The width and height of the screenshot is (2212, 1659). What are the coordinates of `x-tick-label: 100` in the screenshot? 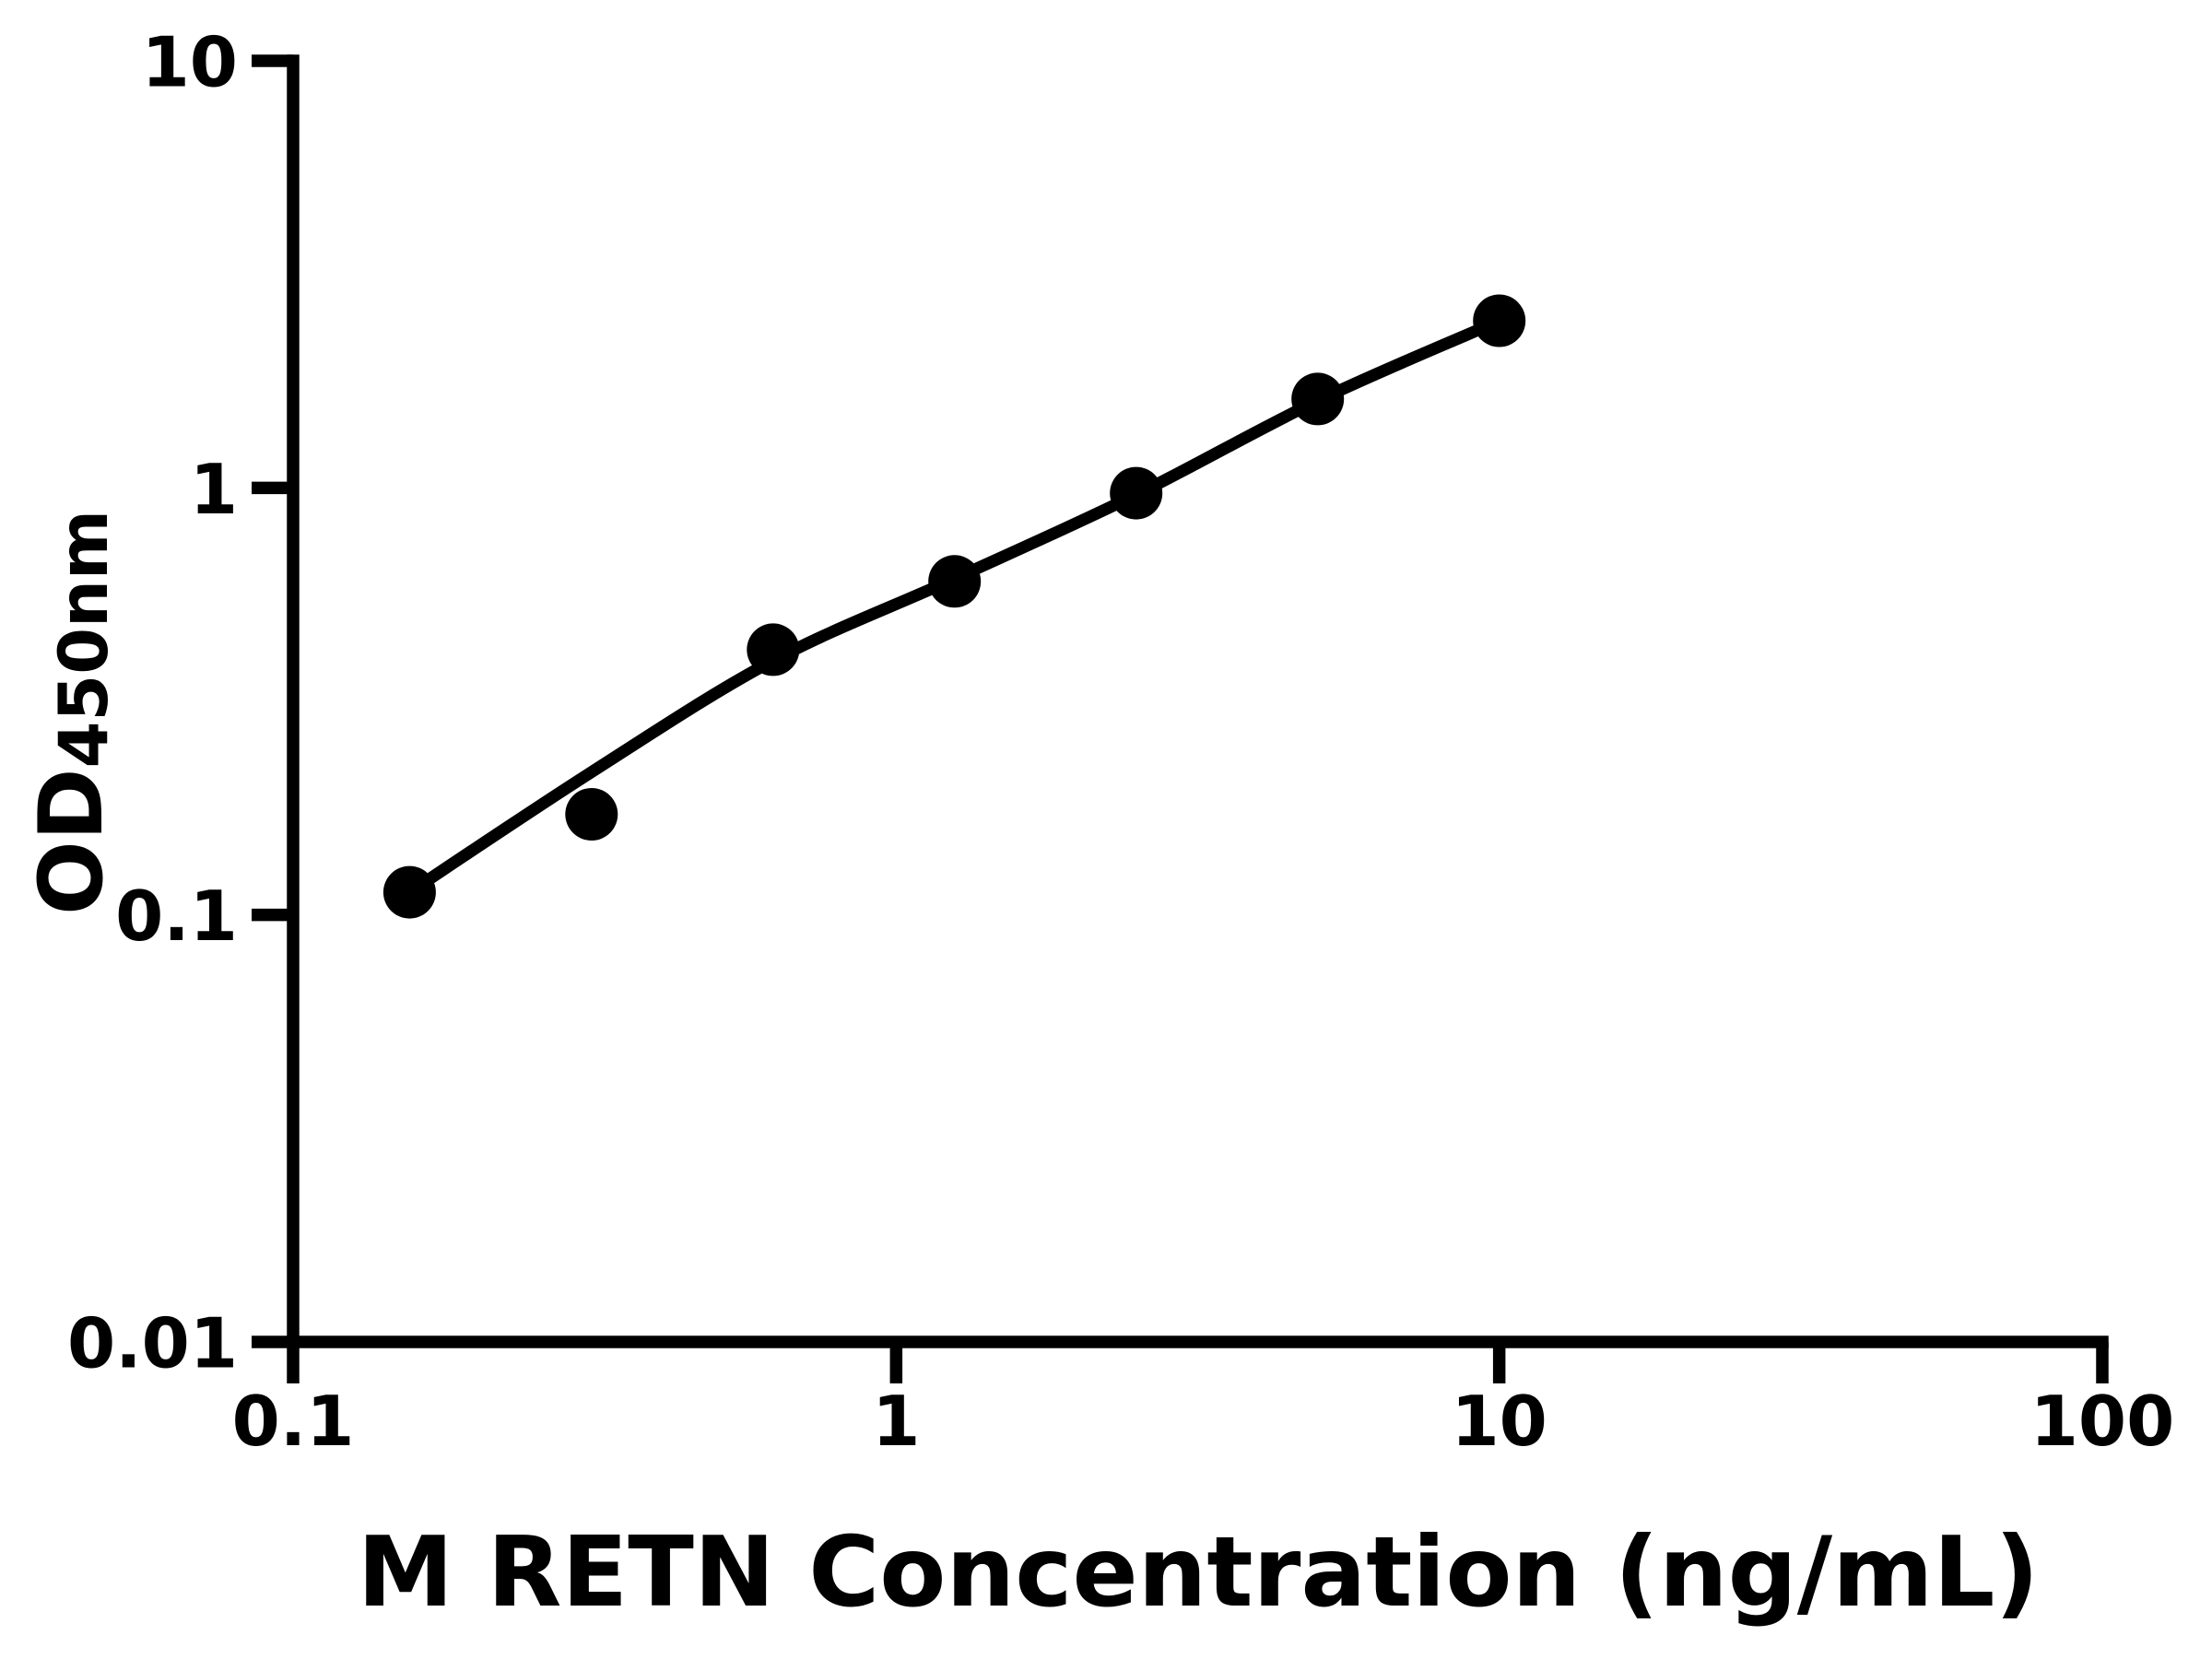 It's located at (2102, 1421).